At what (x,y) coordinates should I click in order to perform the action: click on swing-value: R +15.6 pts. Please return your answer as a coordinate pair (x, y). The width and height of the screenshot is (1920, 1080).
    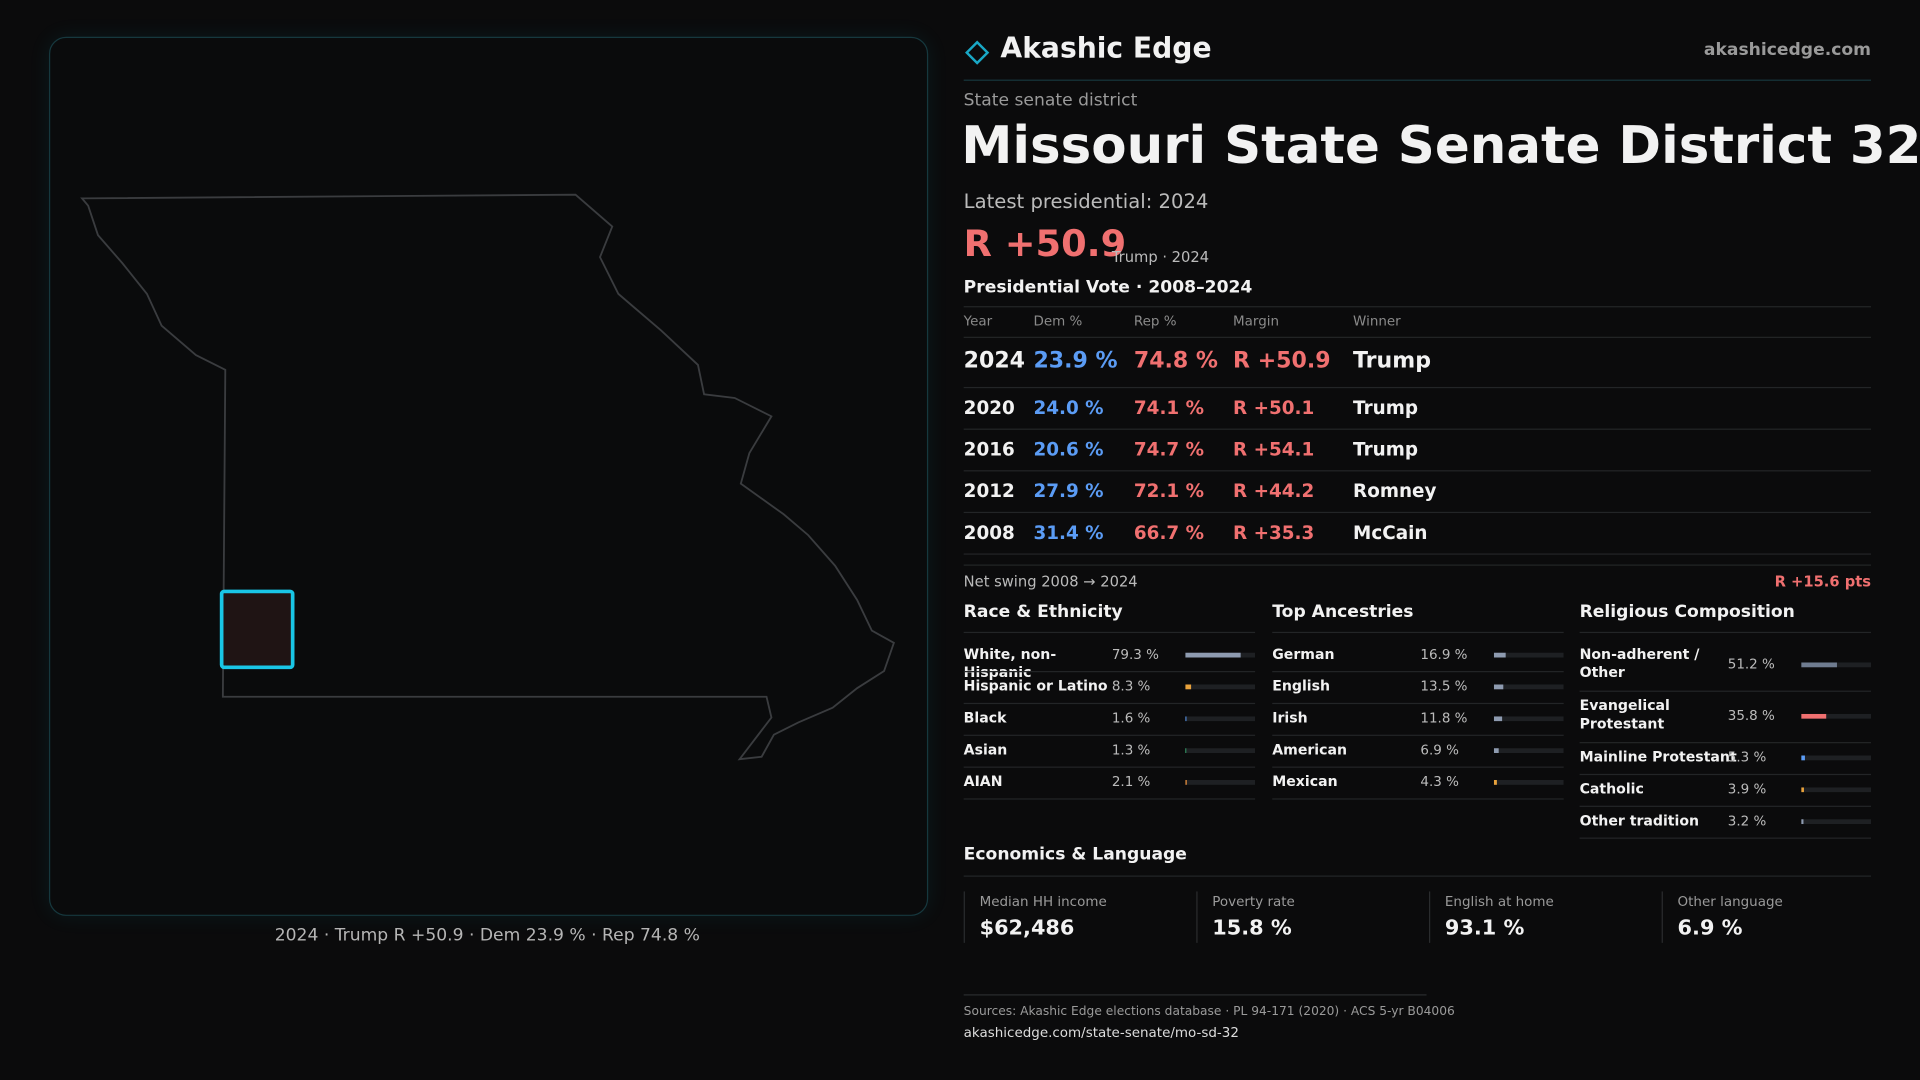
    Looking at the image, I should click on (1823, 582).